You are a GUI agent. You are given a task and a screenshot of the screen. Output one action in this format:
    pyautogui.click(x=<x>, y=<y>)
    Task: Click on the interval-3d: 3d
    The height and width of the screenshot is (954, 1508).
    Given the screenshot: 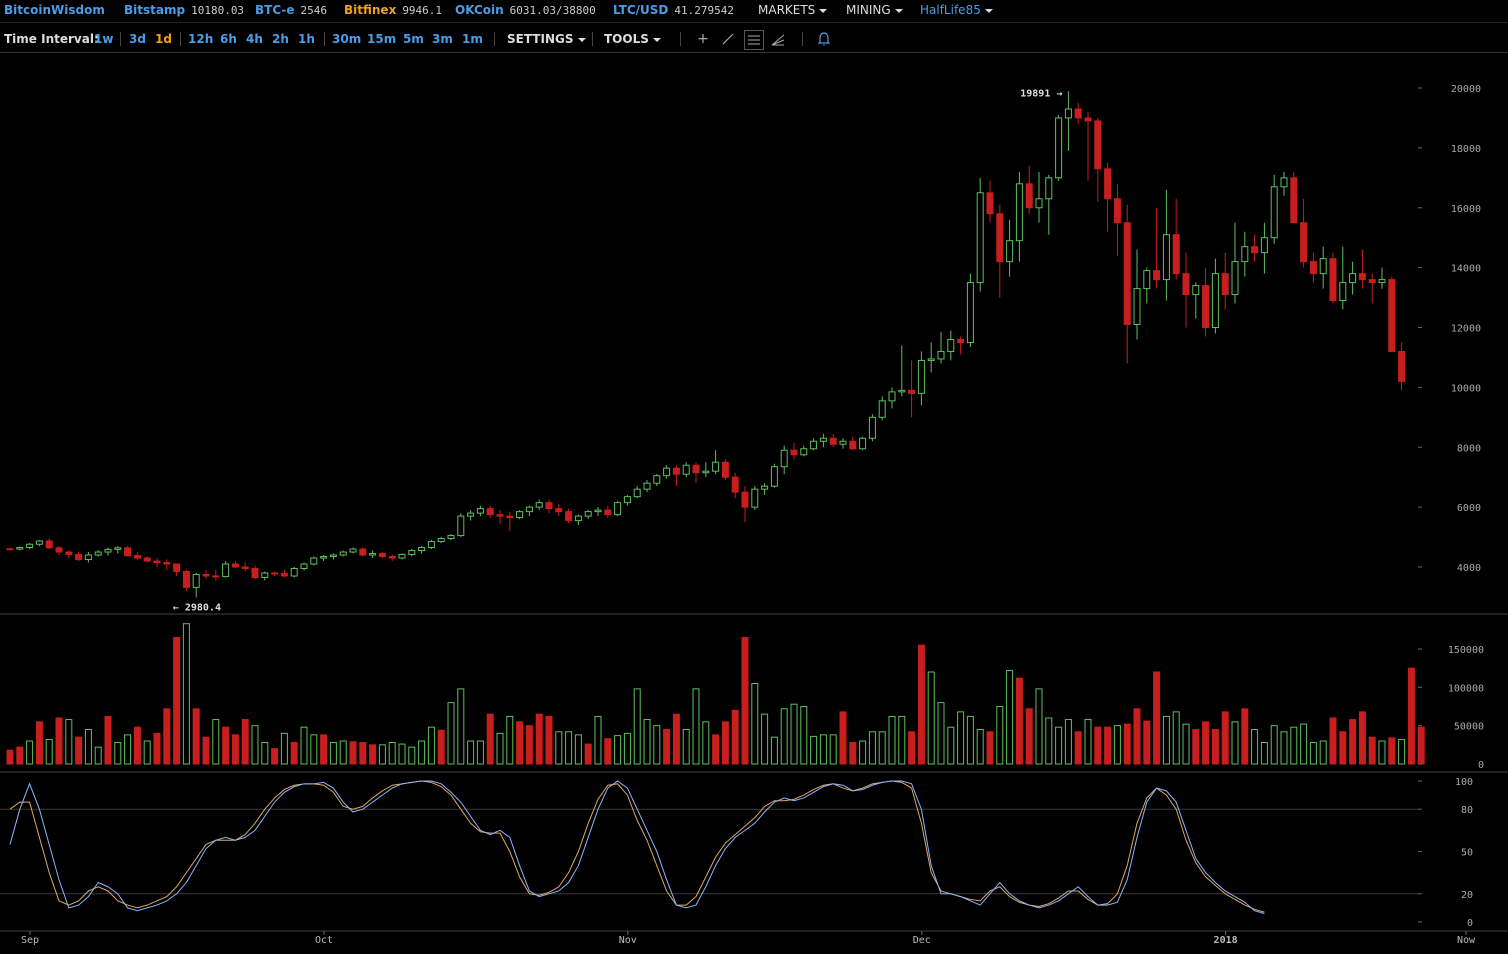 What is the action you would take?
    pyautogui.click(x=137, y=39)
    